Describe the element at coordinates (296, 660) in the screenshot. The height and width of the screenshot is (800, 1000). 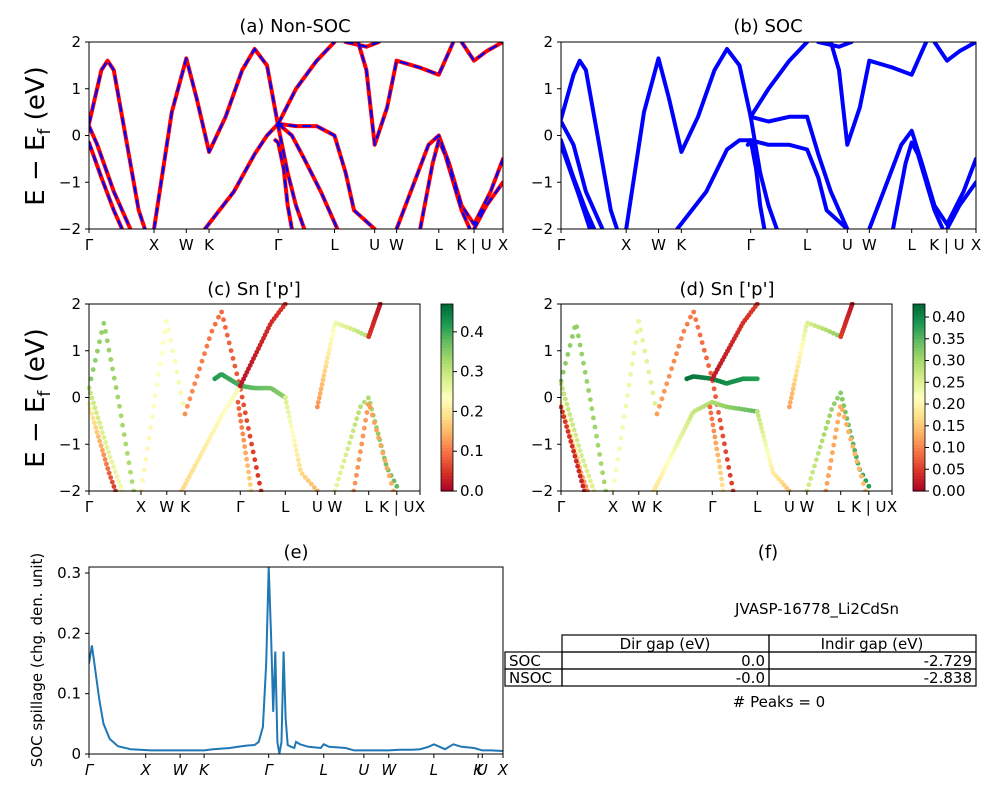
I see `panel-e-spillage` at that location.